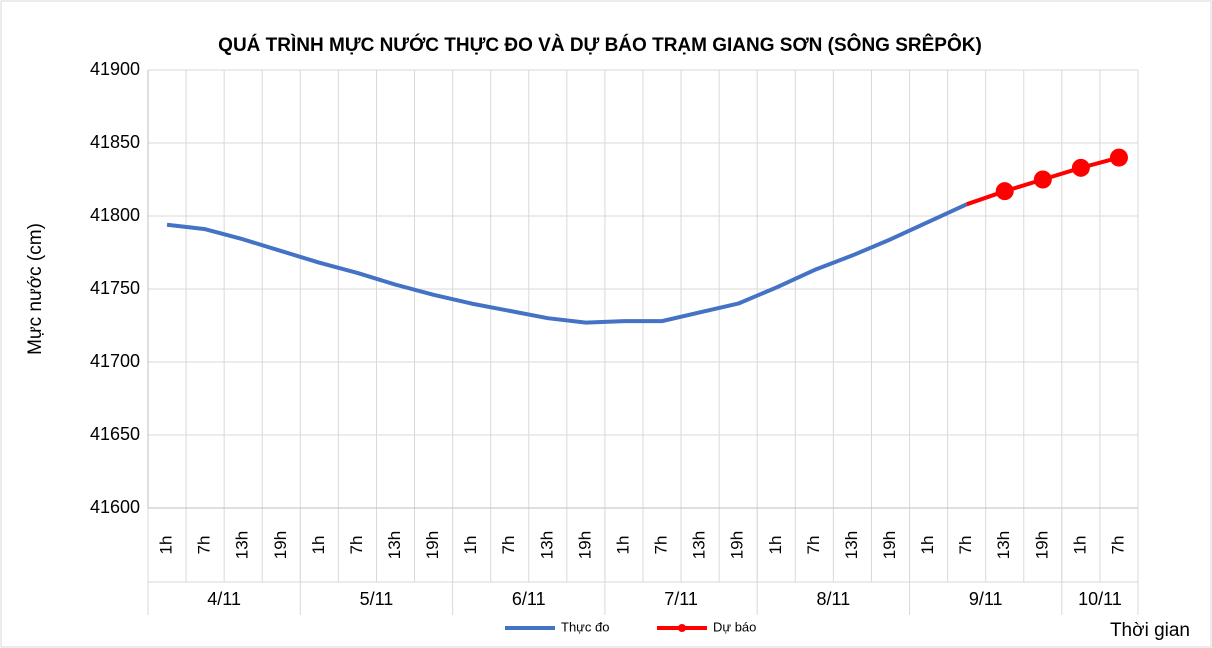  What do you see at coordinates (115, 142) in the screenshot?
I see `y-tick-label: 41850` at bounding box center [115, 142].